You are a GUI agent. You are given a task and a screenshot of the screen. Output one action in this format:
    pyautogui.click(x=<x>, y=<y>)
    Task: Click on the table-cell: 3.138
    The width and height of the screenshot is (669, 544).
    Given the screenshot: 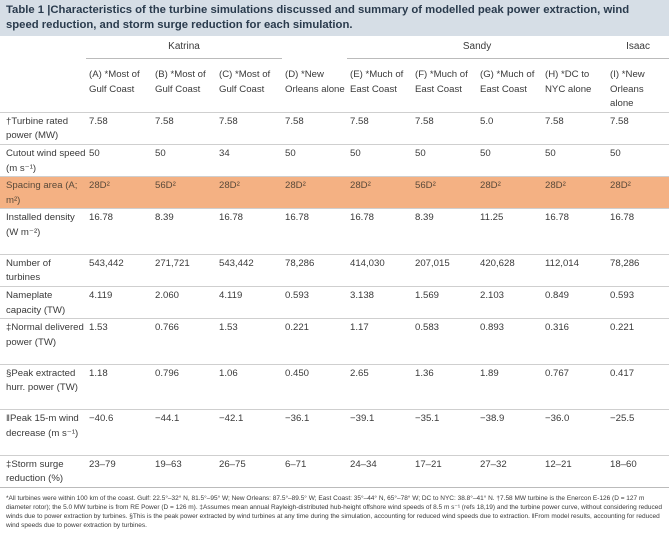 What is the action you would take?
    pyautogui.click(x=362, y=296)
    